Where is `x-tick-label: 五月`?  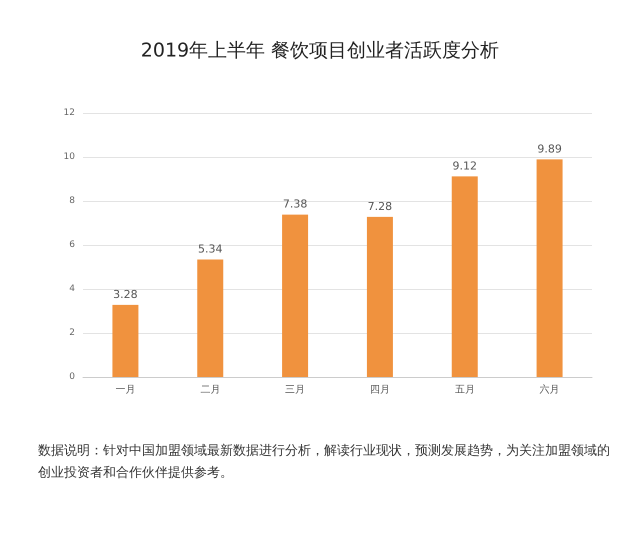 x-tick-label: 五月 is located at coordinates (464, 390).